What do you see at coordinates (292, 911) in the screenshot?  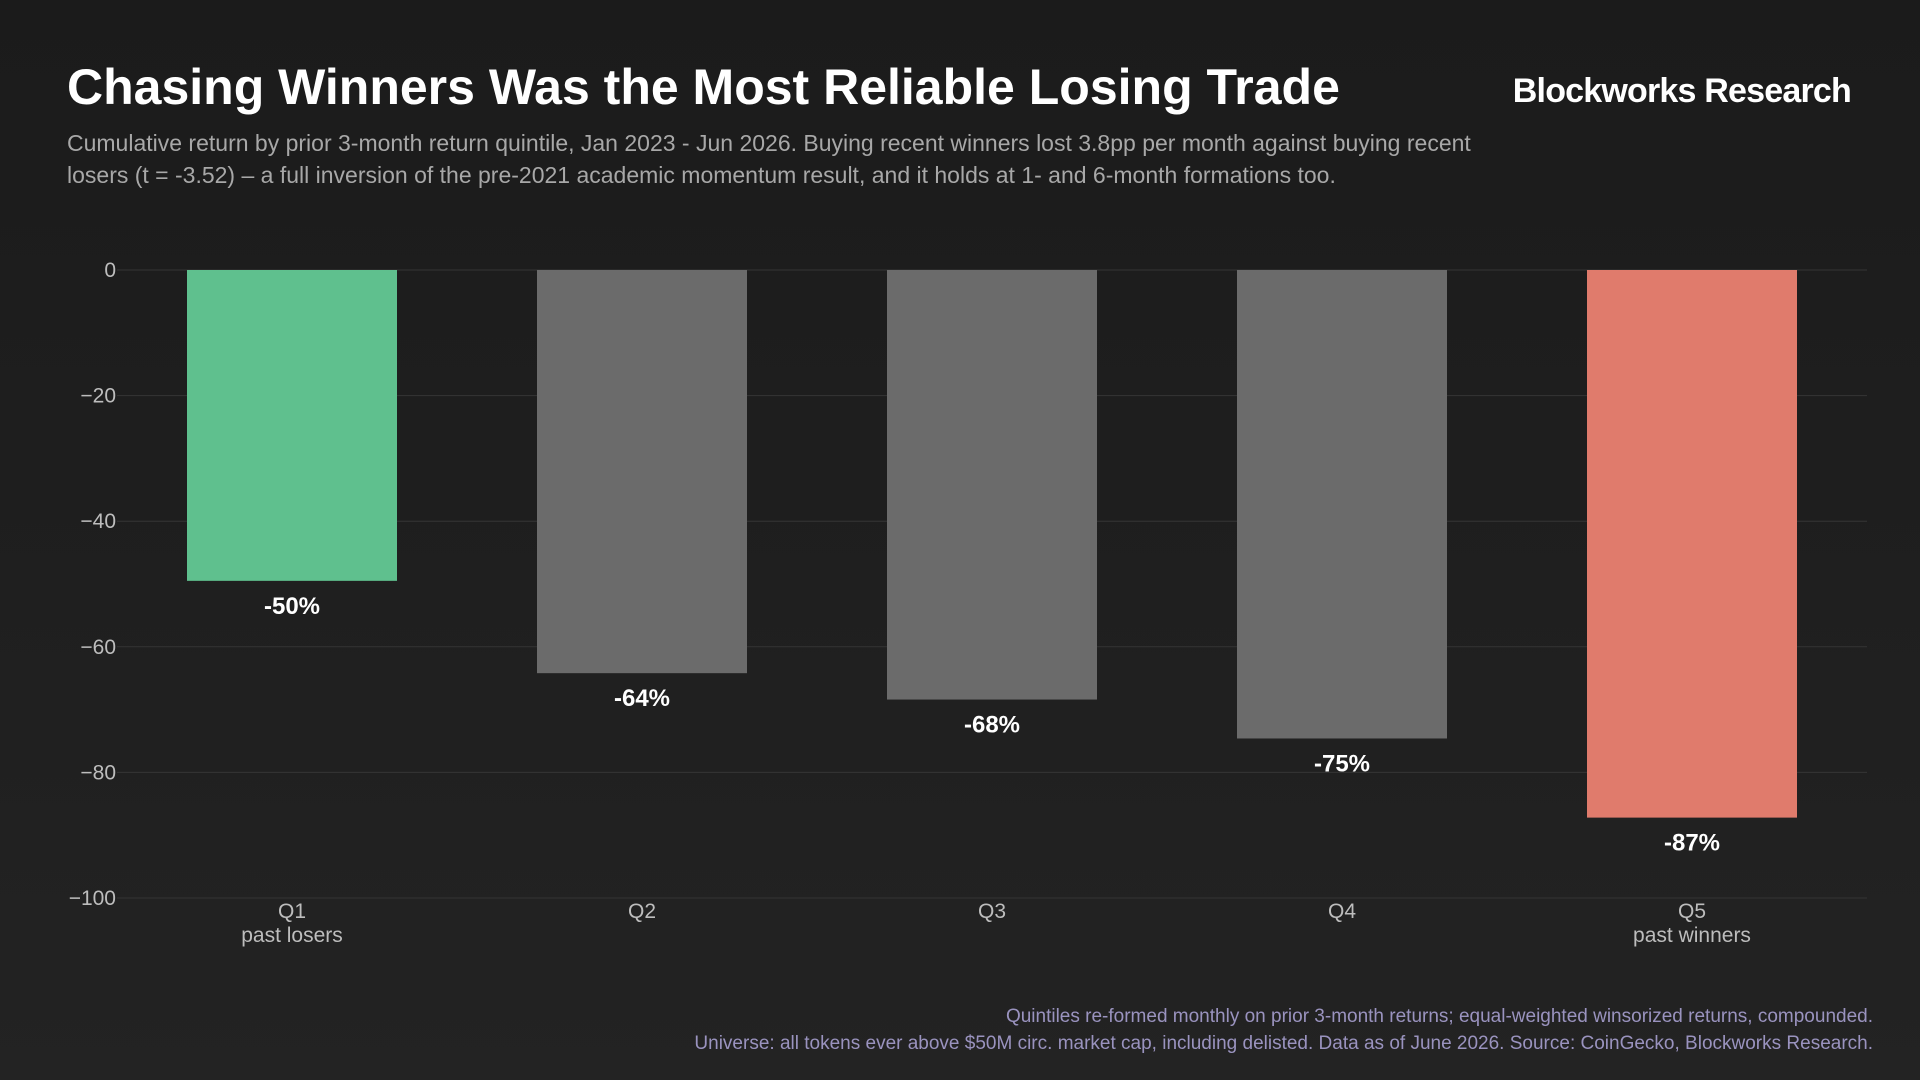 I see `x-category-label: Q1` at bounding box center [292, 911].